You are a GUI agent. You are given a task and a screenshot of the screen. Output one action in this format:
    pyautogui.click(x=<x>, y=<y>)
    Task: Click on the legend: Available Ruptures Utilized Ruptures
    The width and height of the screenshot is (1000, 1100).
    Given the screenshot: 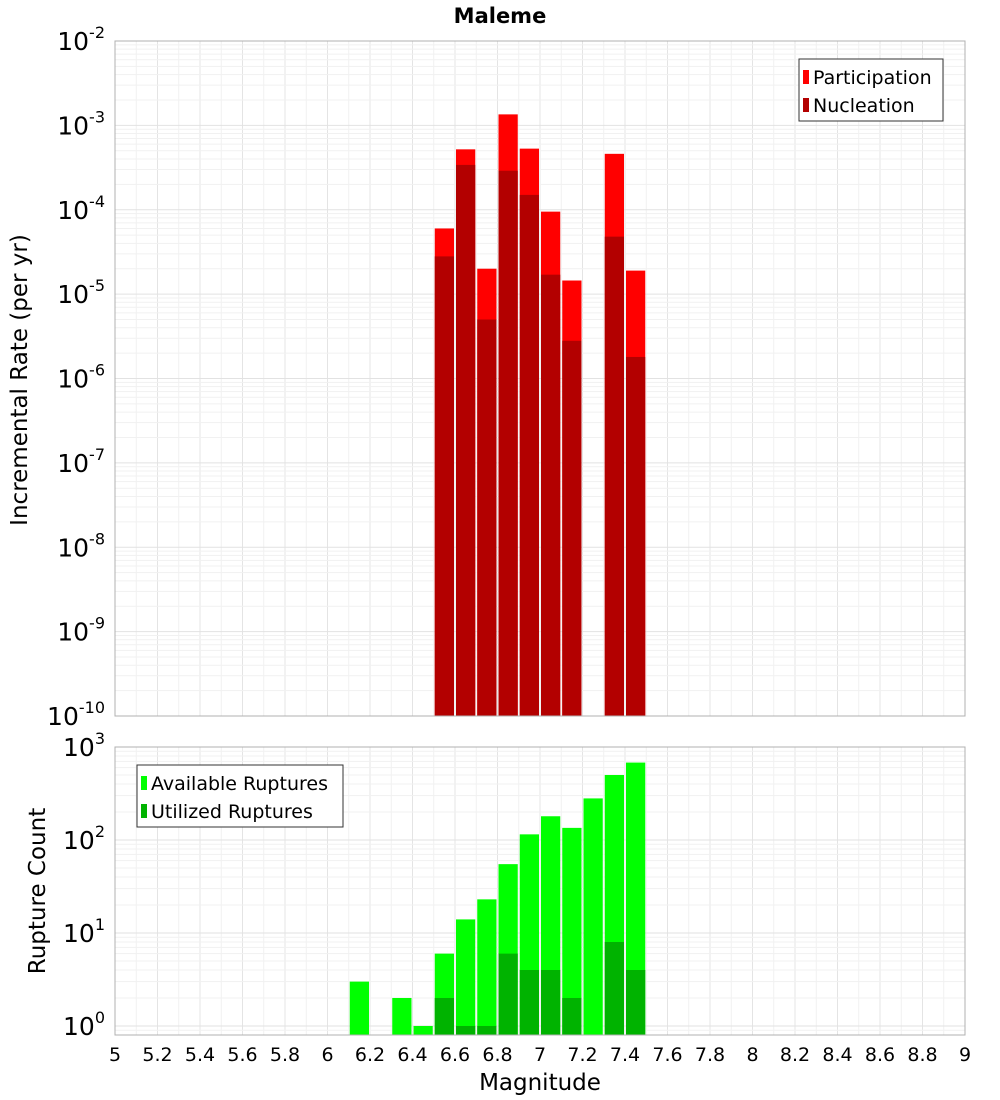 What is the action you would take?
    pyautogui.click(x=240, y=796)
    